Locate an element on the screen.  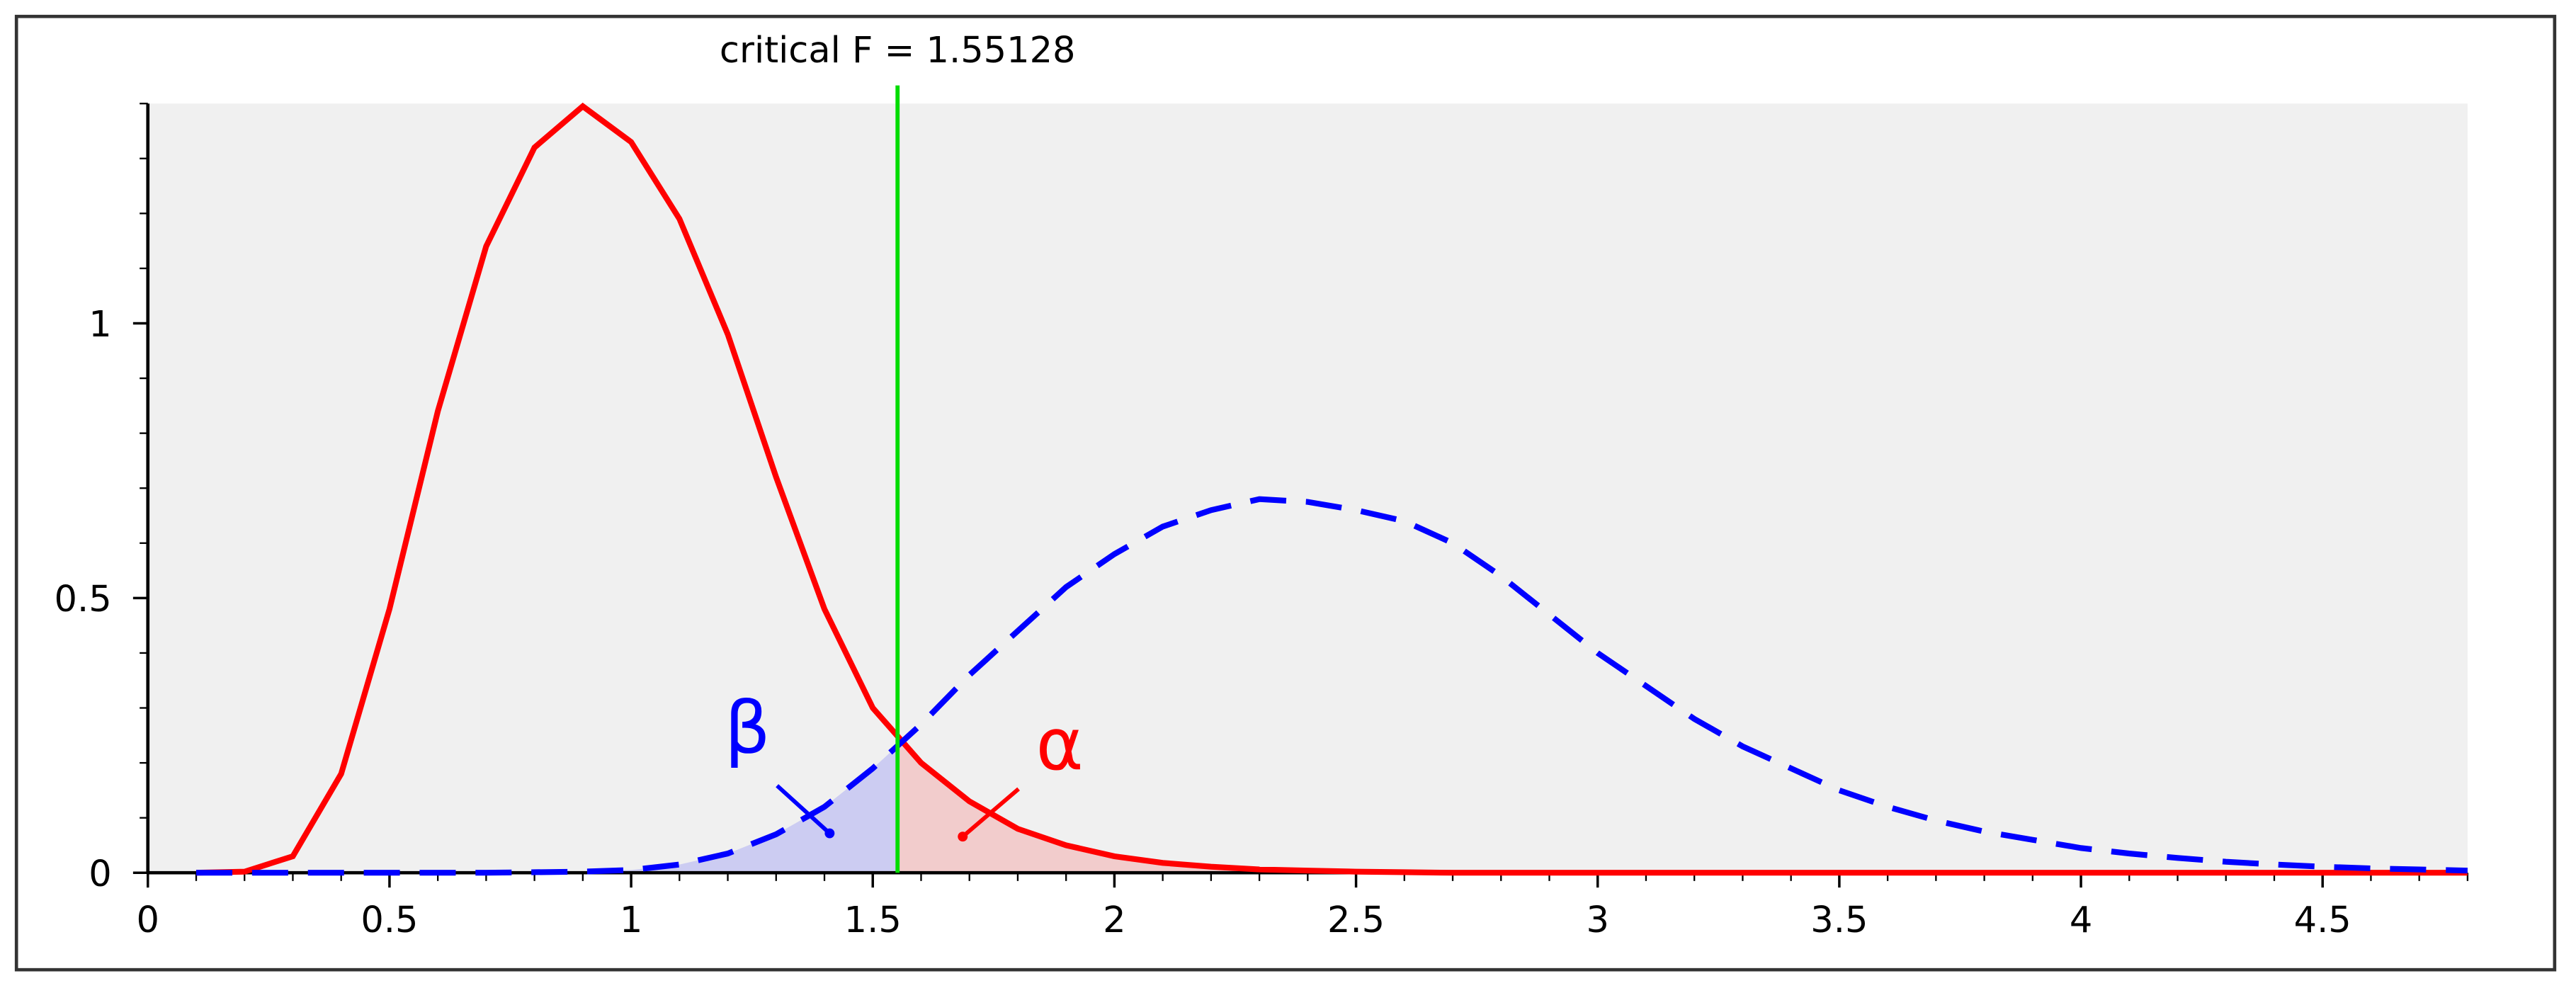
x-tick-label: 2 is located at coordinates (1114, 920).